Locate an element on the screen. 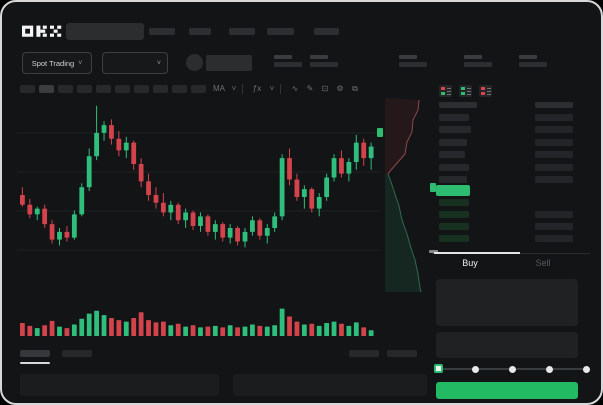 The height and width of the screenshot is (405, 603). depth-mid-marker is located at coordinates (433, 187).